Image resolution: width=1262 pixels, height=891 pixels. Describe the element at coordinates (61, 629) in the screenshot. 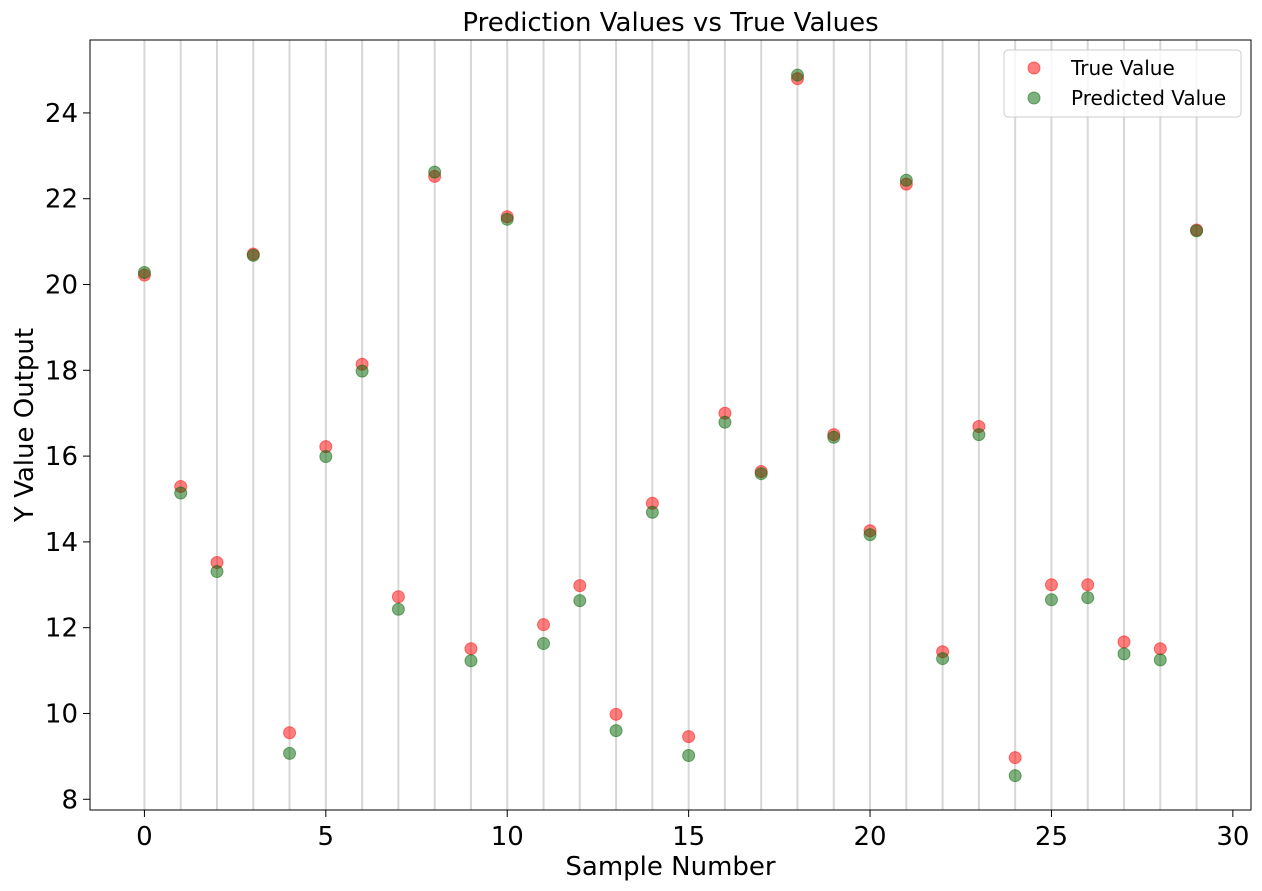

I see `y-tick-label: 12` at that location.